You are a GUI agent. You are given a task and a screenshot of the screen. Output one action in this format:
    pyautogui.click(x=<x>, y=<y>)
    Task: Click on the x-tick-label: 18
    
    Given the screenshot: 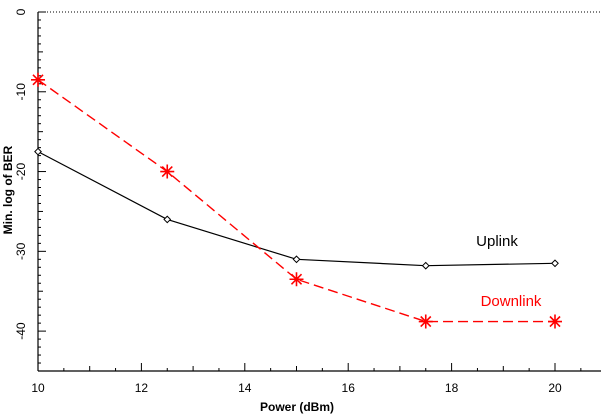 What is the action you would take?
    pyautogui.click(x=452, y=388)
    